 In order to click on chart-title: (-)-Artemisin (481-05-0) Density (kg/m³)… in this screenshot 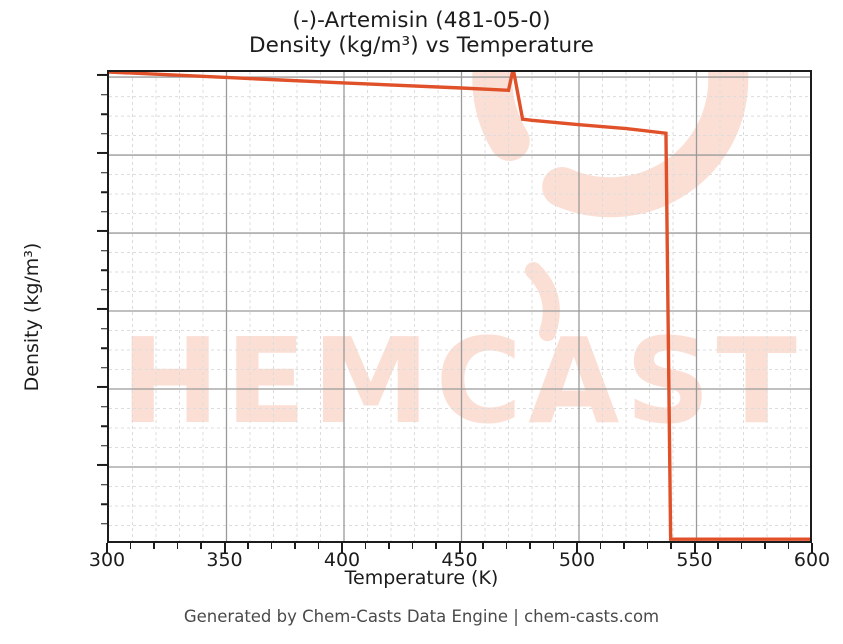, I will do `click(421, 33)`.